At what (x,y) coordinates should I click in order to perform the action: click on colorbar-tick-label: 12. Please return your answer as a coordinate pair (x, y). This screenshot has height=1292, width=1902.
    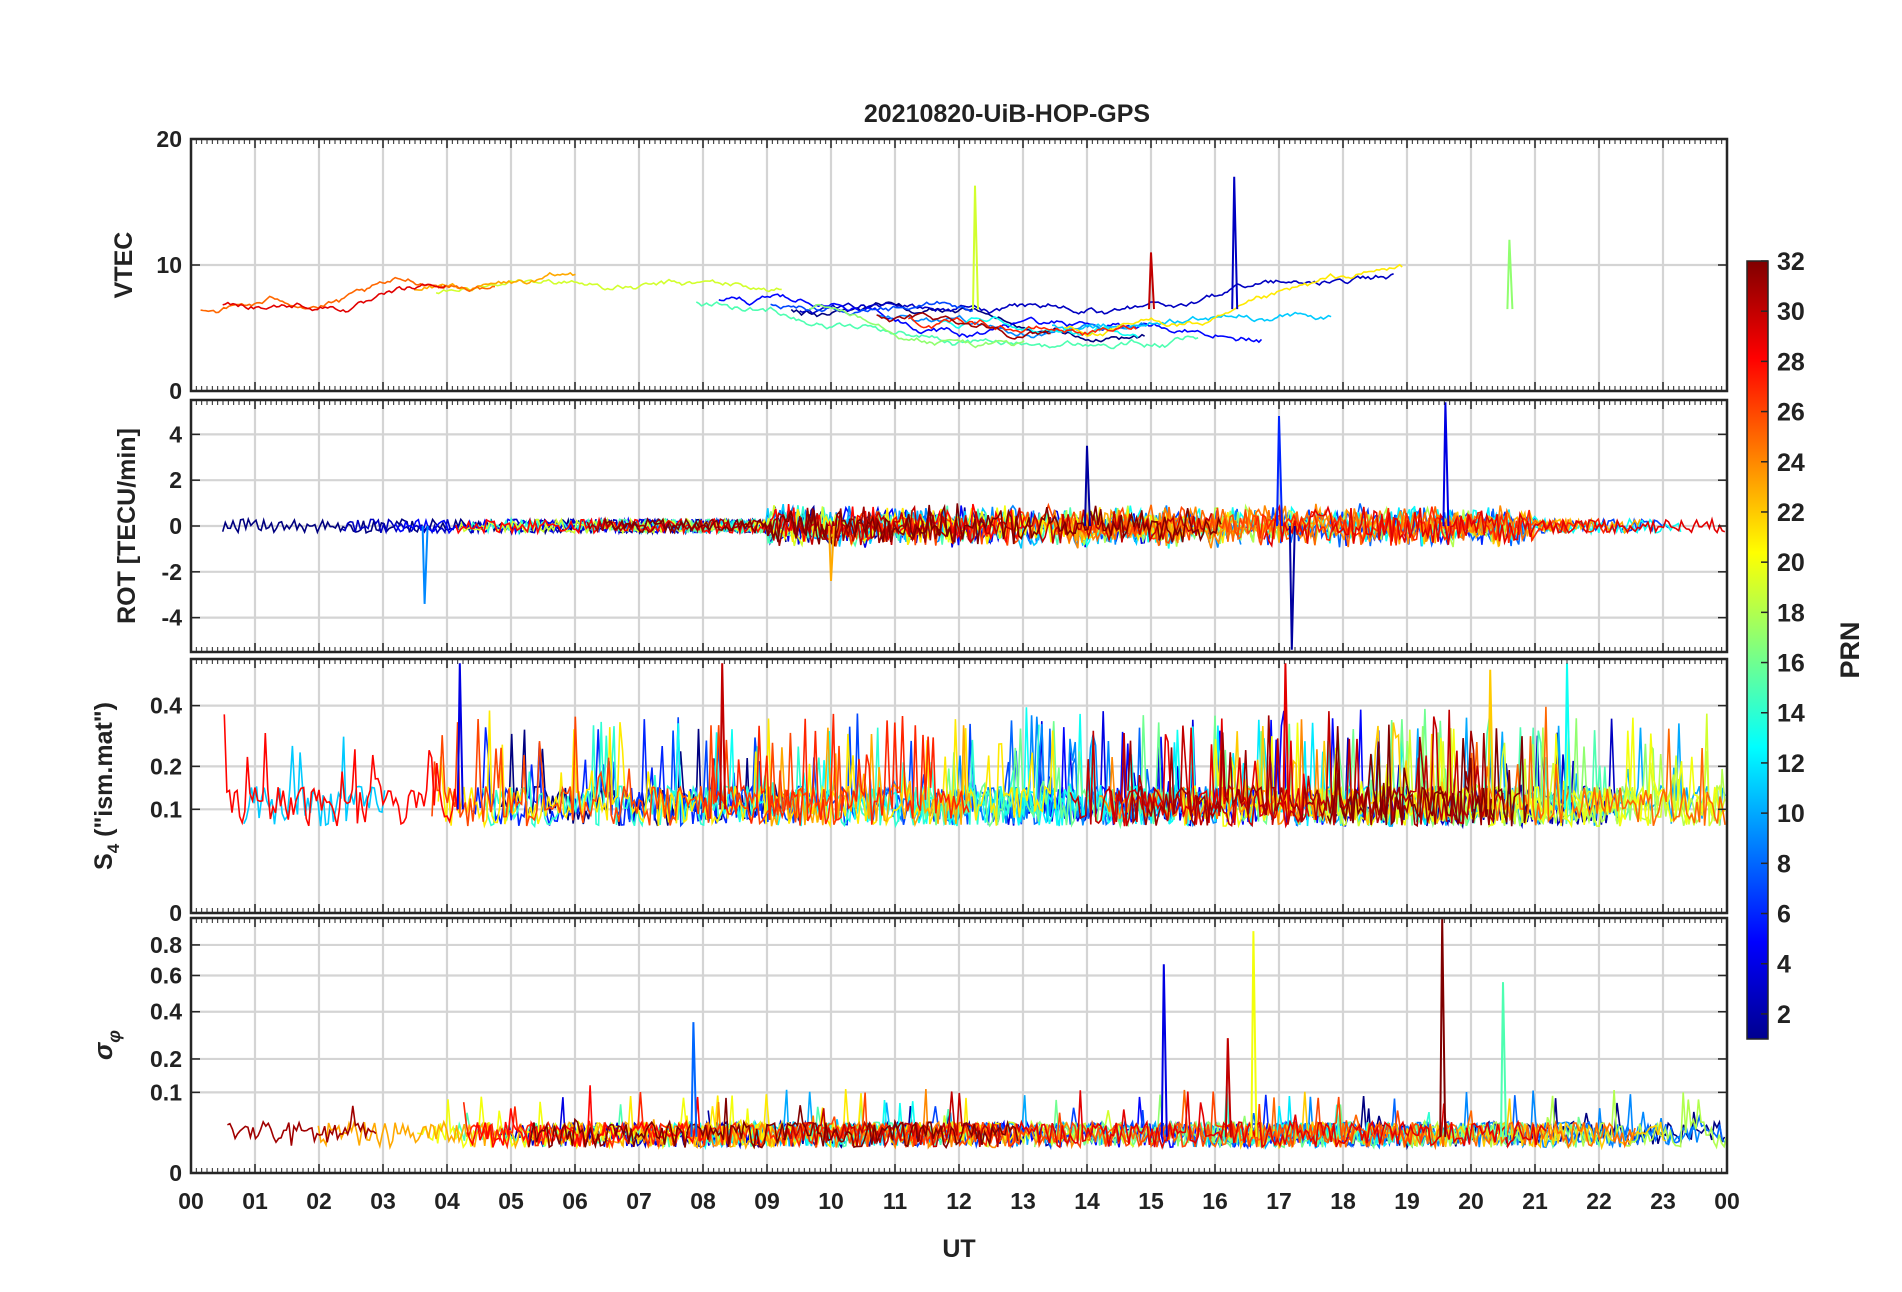
    Looking at the image, I should click on (1791, 764).